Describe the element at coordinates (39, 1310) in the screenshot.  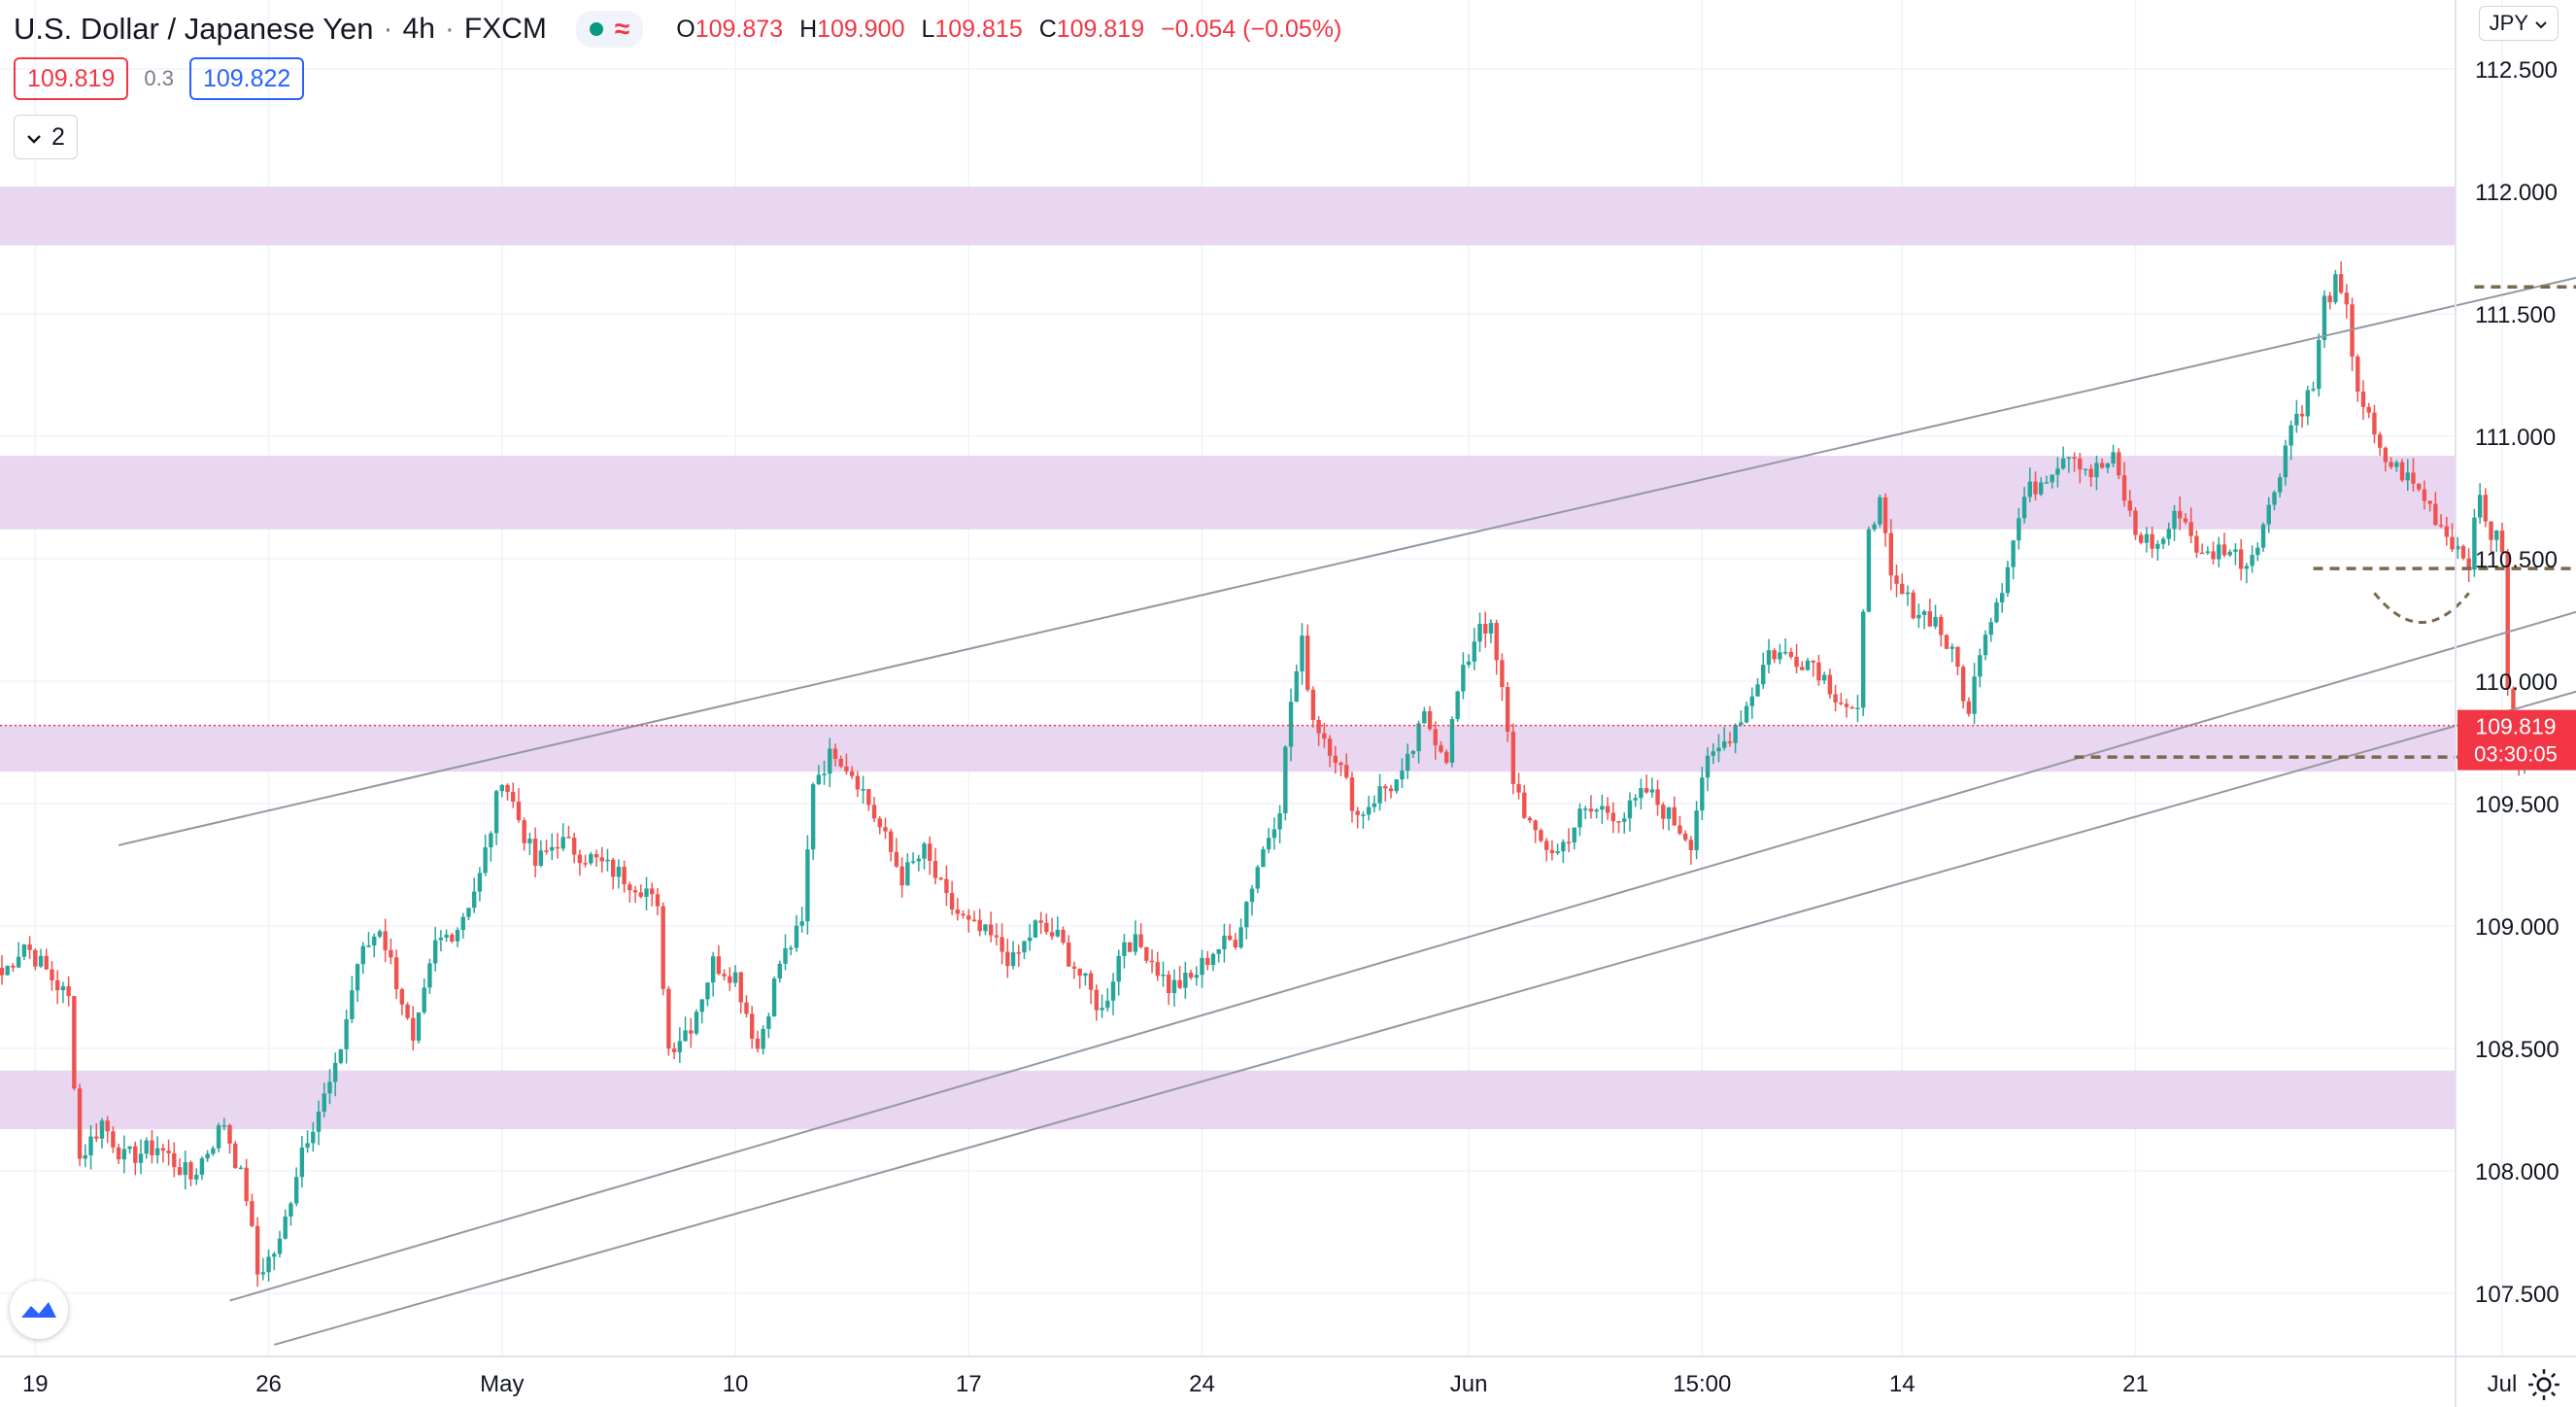
I see `tradingview-logo-icon` at that location.